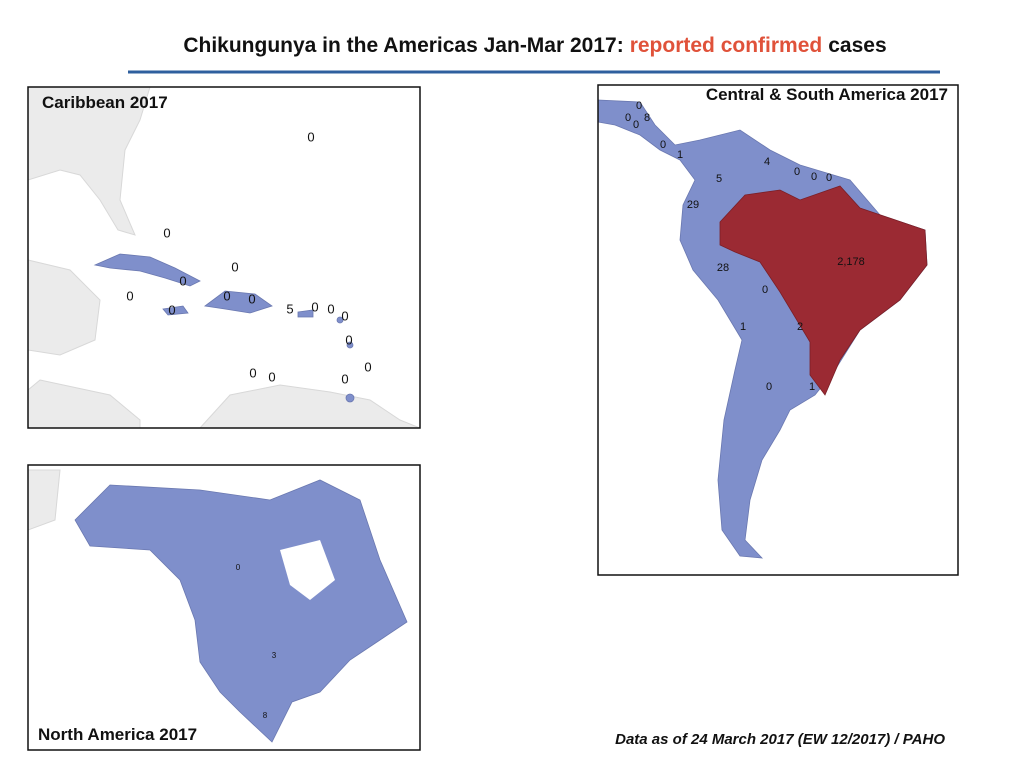  Describe the element at coordinates (117, 734) in the screenshot. I see `panel-title: North America 2017` at that location.